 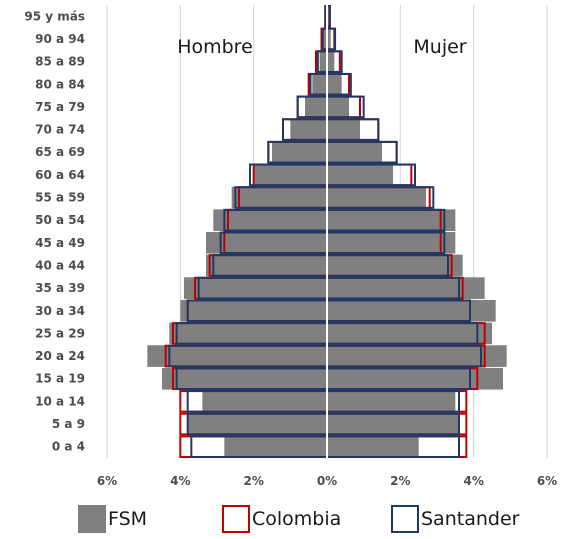 I want to click on legend-label-colombia: Colombia, so click(x=297, y=519).